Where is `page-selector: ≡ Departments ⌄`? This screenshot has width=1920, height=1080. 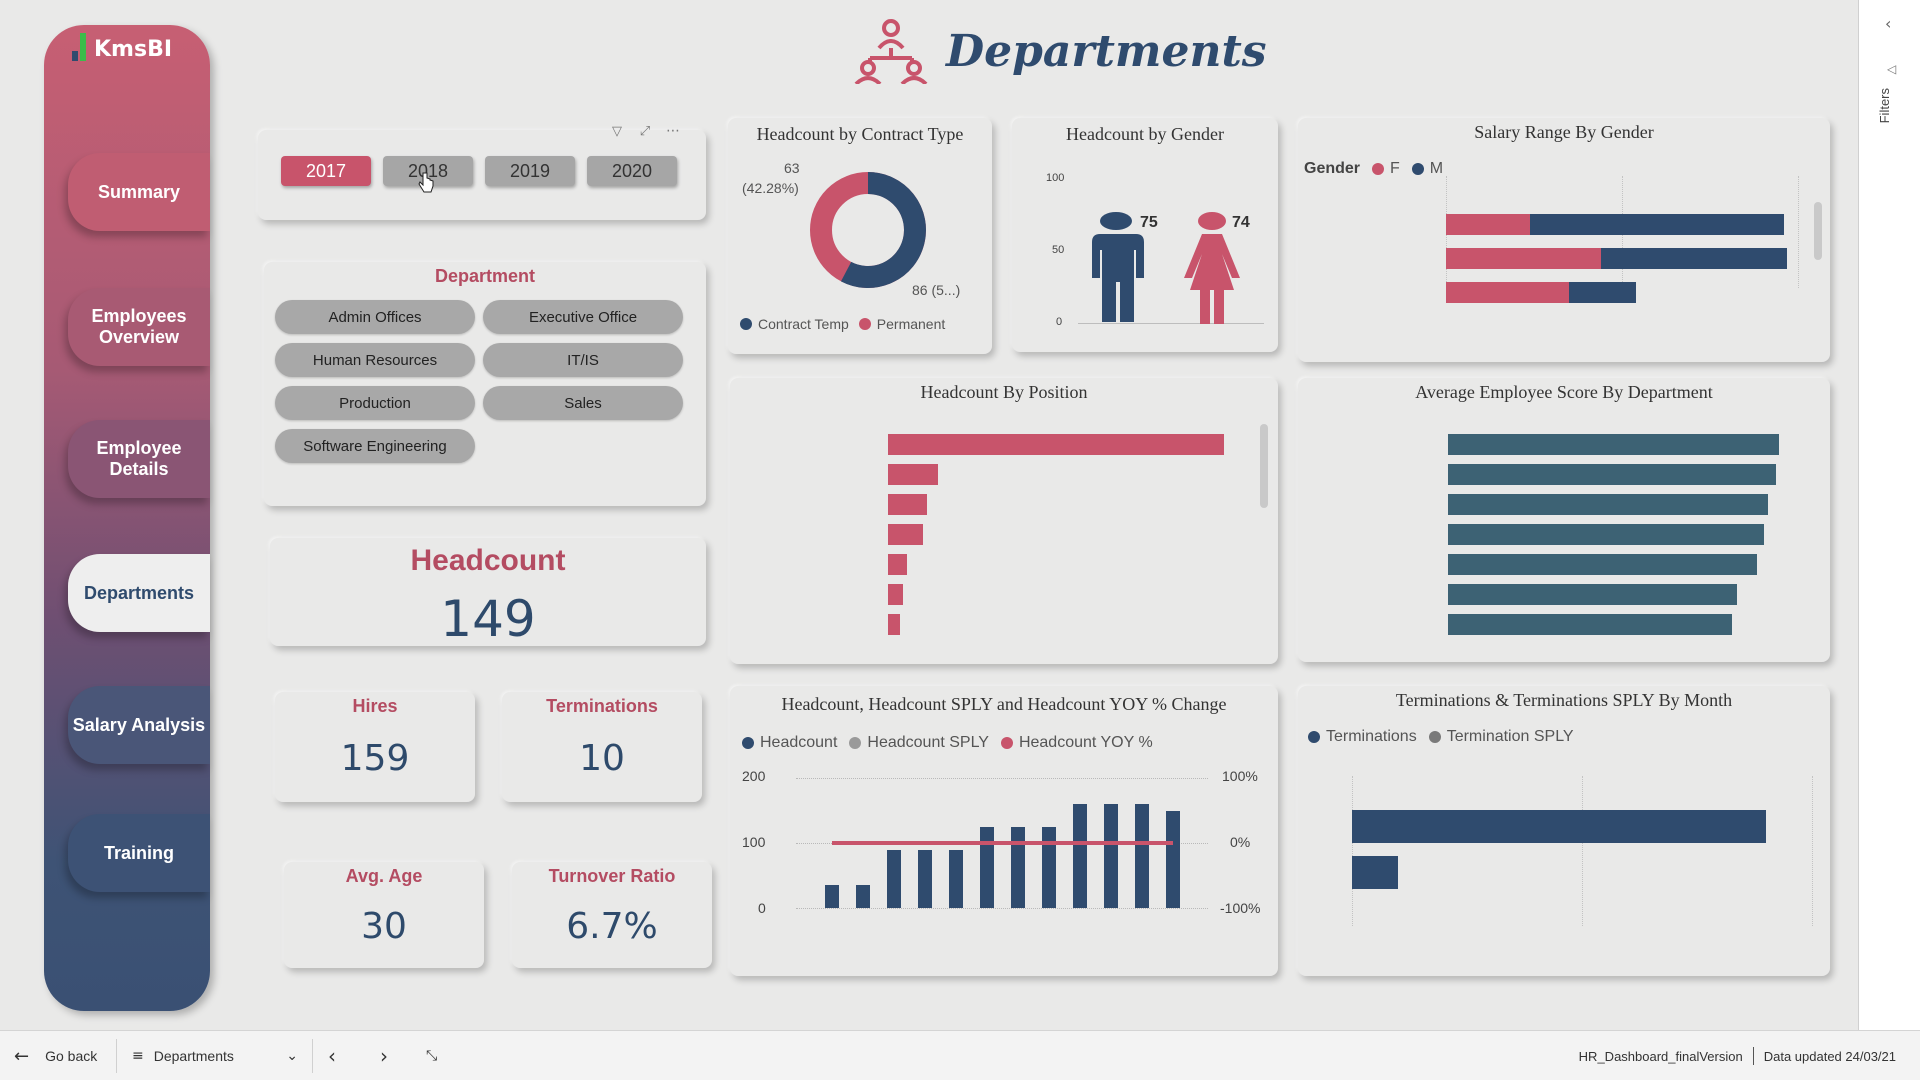 page-selector: ≡ Departments ⌄ is located at coordinates (215, 1055).